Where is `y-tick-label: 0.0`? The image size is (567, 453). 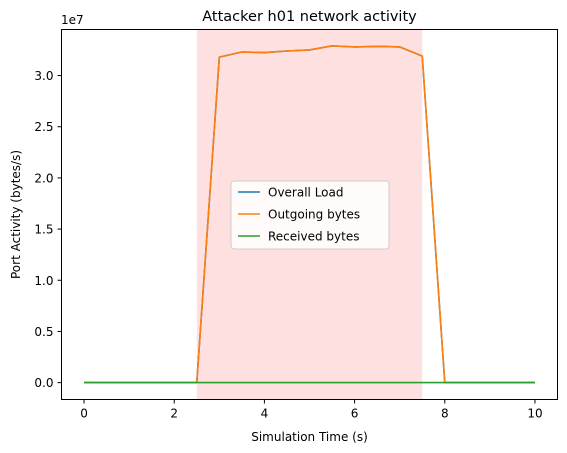
y-tick-label: 0.0 is located at coordinates (43, 383).